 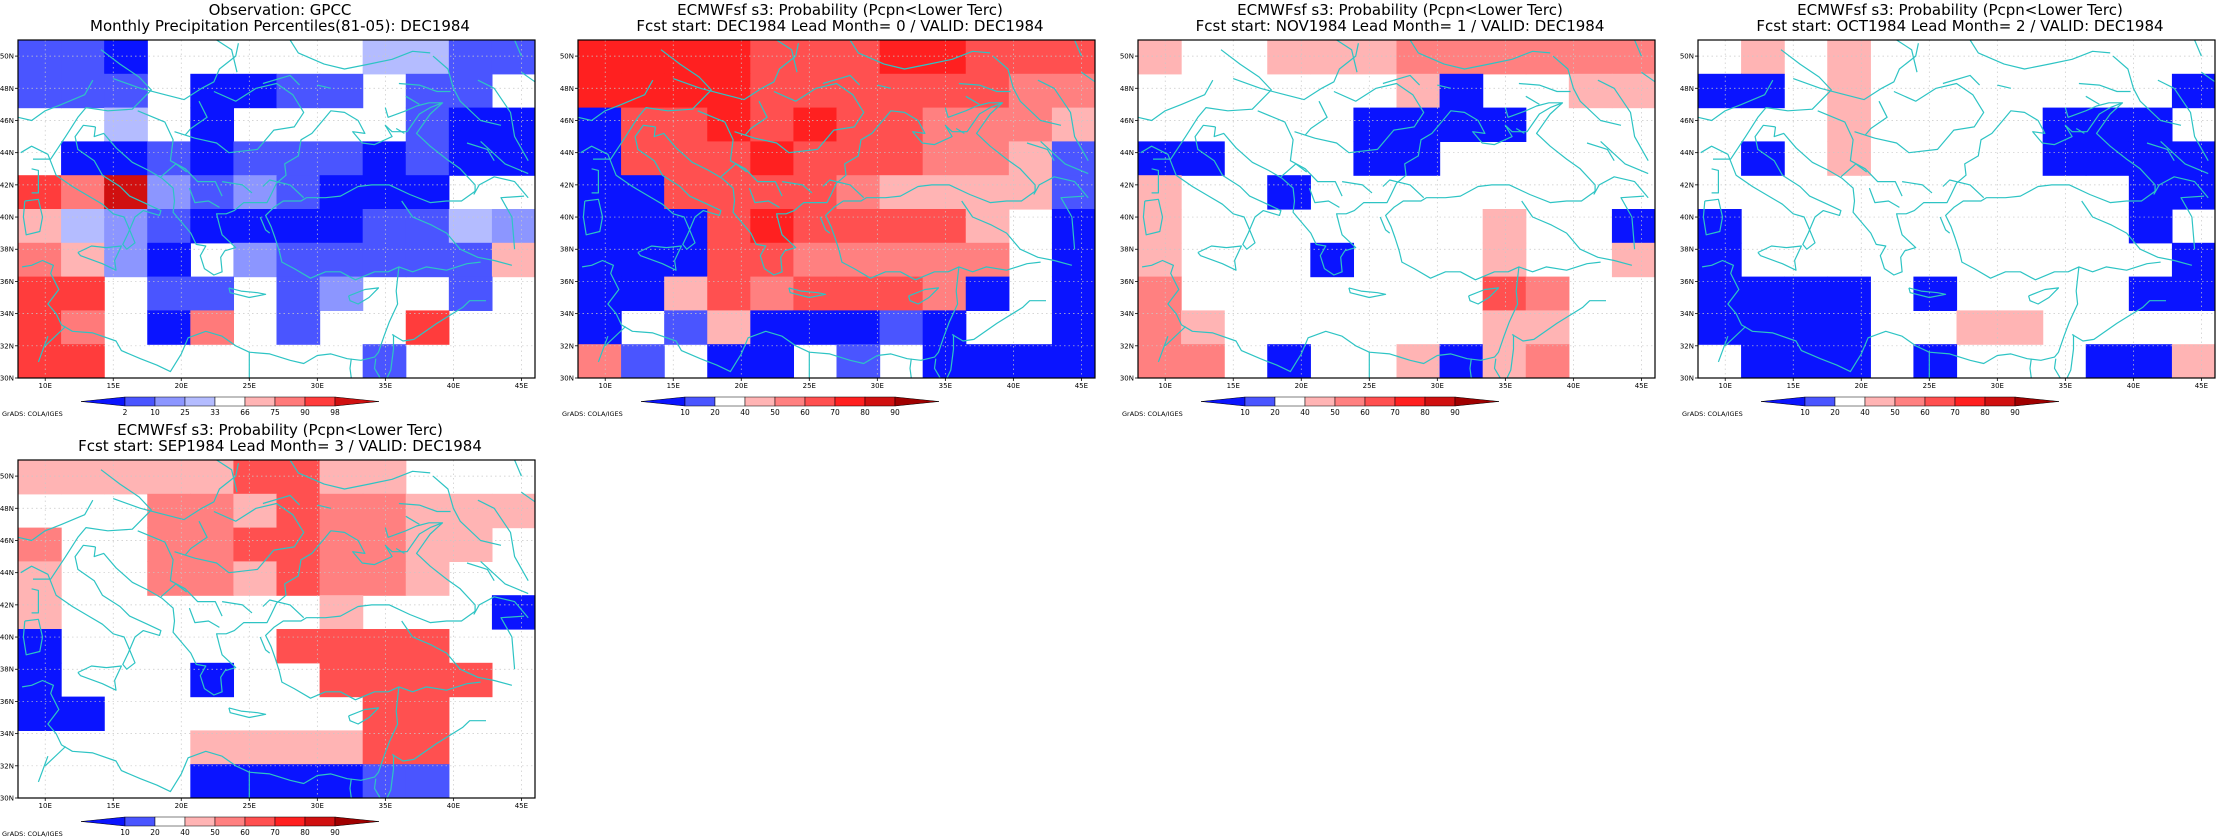 What do you see at coordinates (567, 185) in the screenshot?
I see `lat-tick-label: 42N` at bounding box center [567, 185].